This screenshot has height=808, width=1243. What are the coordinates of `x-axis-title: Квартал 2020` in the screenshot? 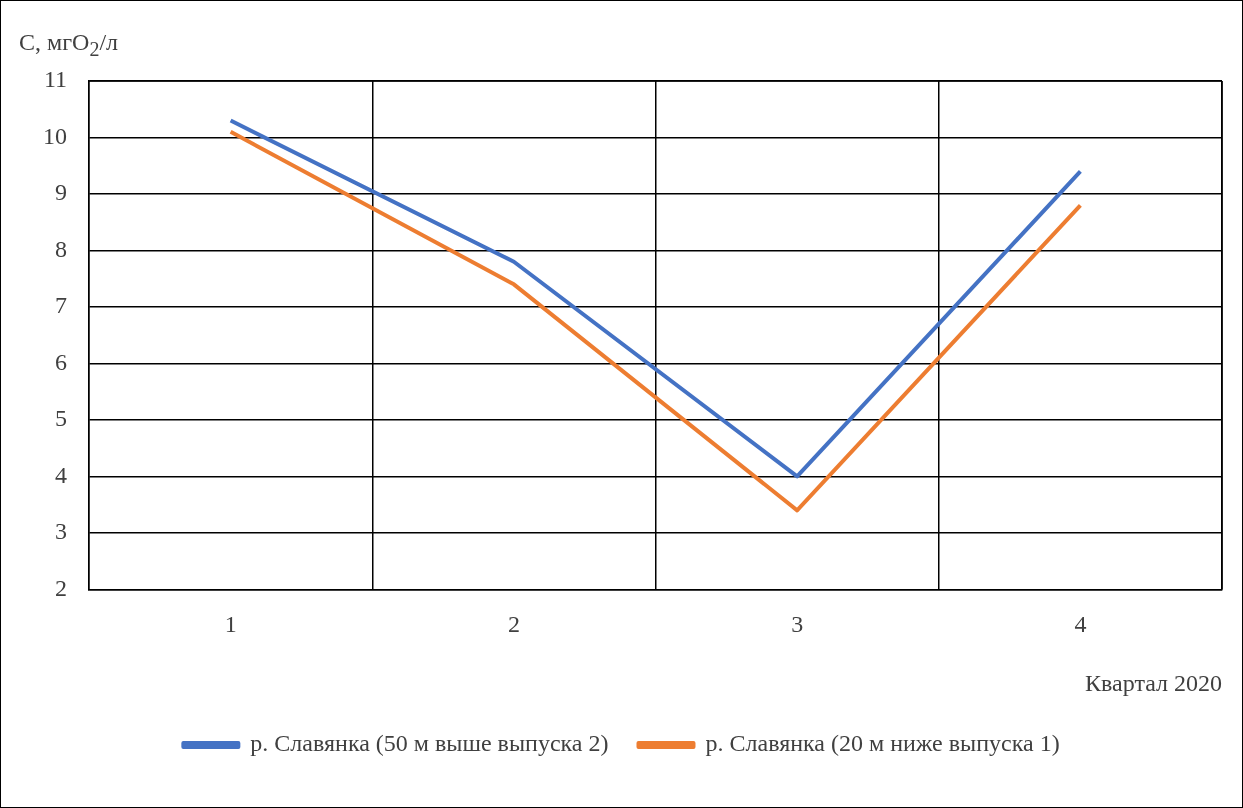 It's located at (1153, 682).